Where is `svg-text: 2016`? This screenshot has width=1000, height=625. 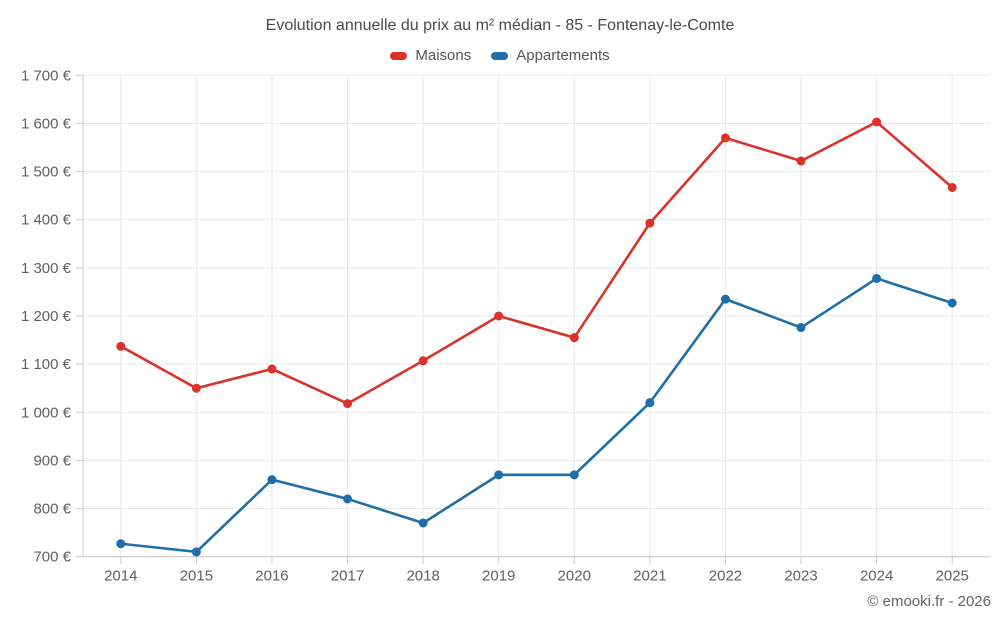 svg-text: 2016 is located at coordinates (271, 576).